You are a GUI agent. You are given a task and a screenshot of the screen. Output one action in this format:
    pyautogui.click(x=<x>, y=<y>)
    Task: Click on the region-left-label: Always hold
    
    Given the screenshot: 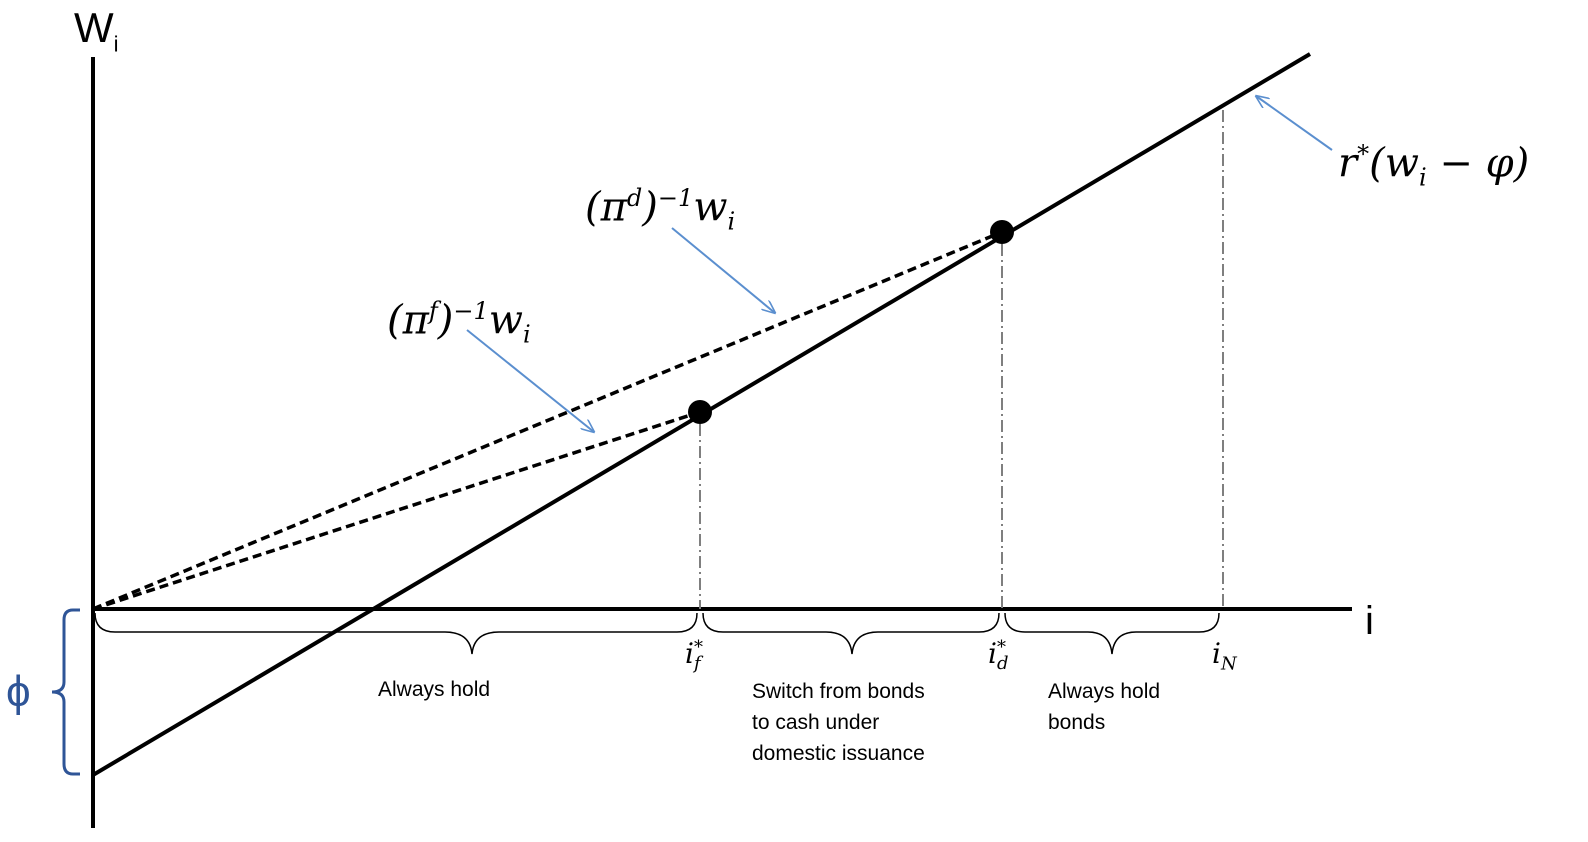 What is the action you would take?
    pyautogui.click(x=434, y=689)
    